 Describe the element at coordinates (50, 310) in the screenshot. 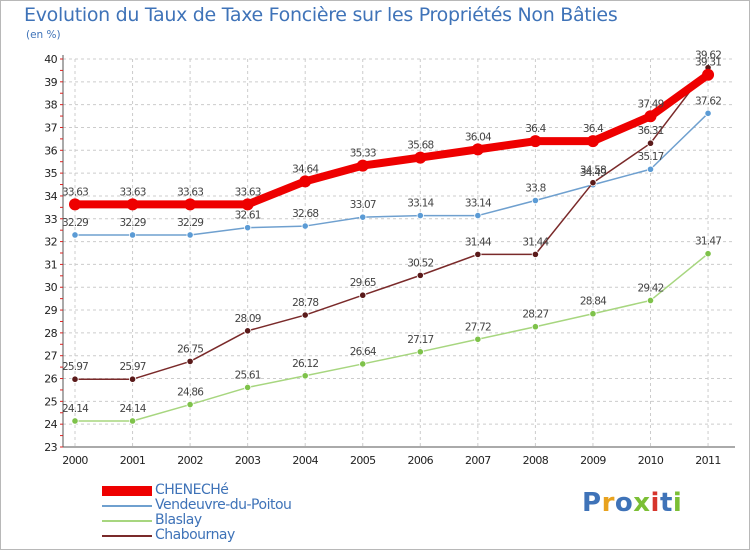

I see `y-tick-label: 29` at that location.